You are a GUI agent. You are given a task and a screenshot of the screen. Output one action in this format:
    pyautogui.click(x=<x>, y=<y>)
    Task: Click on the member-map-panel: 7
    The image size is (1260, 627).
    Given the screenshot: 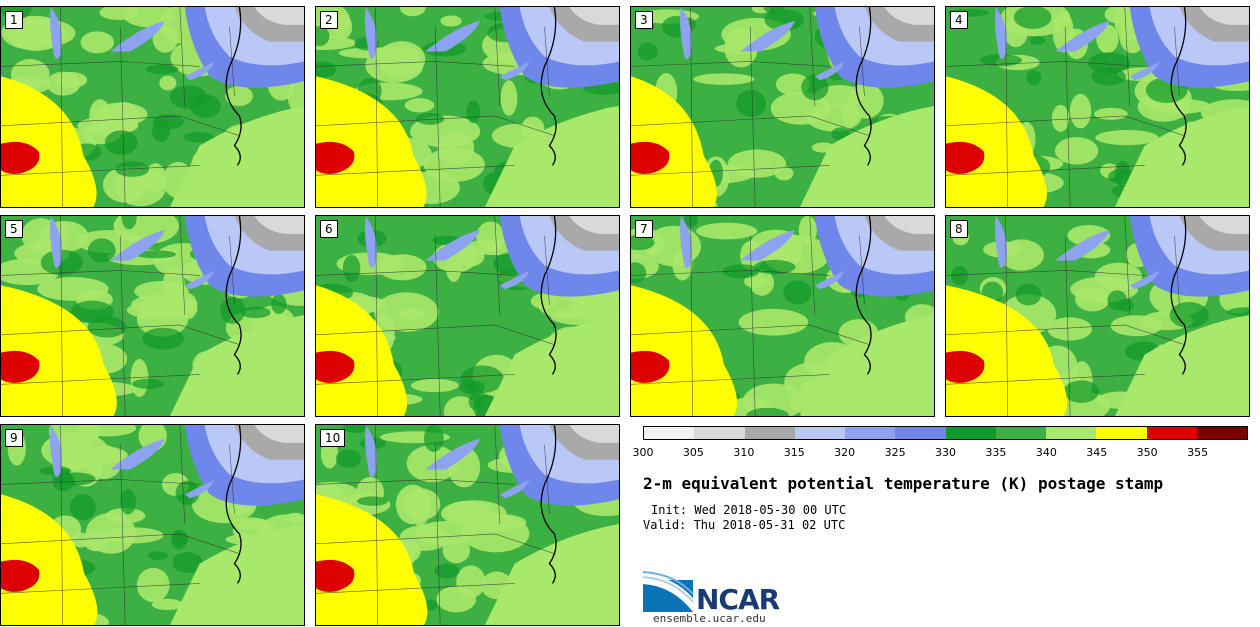 What is the action you would take?
    pyautogui.click(x=782, y=316)
    